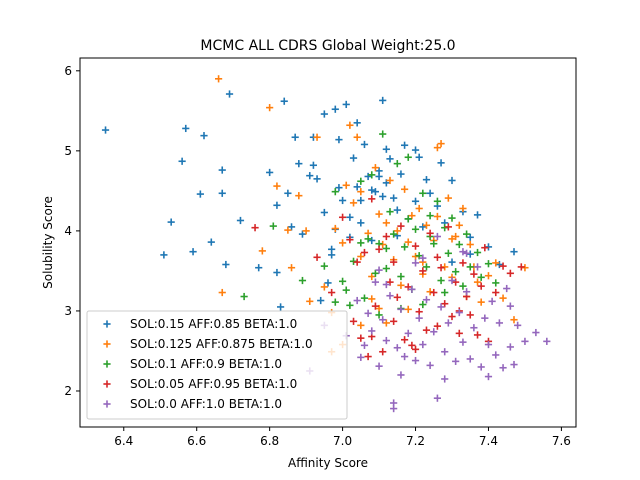 The width and height of the screenshot is (640, 480). What do you see at coordinates (196, 441) in the screenshot?
I see `x-tick-label: 6.6` at bounding box center [196, 441].